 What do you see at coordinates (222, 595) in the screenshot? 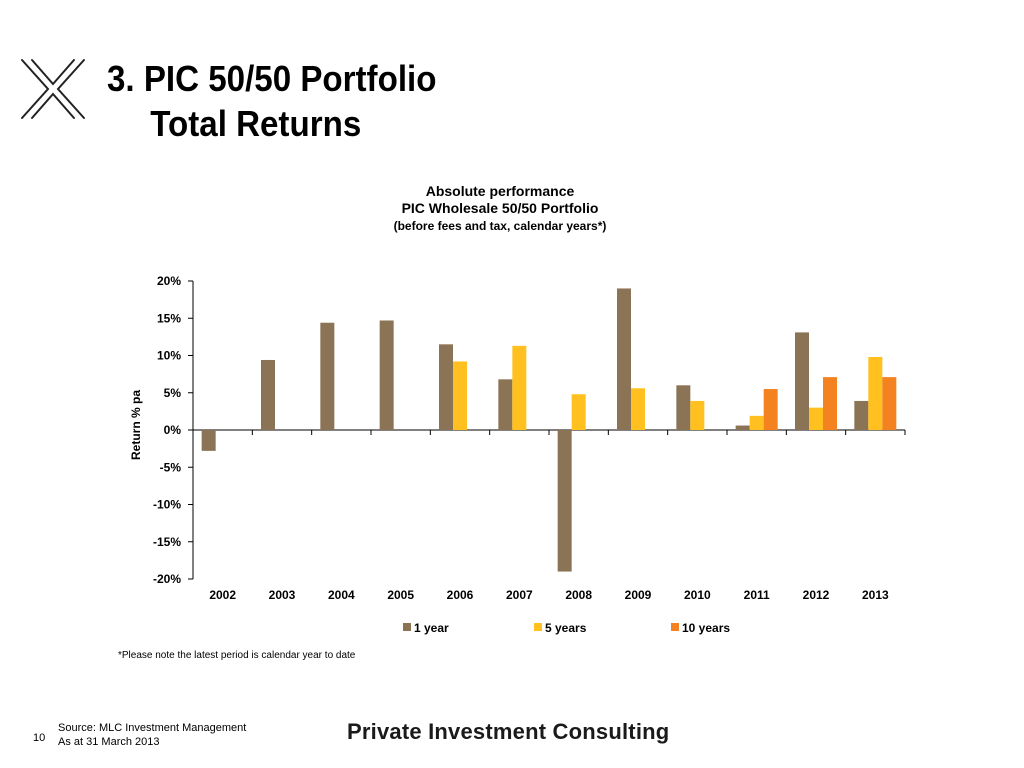
I see `x-tick-label: 2002` at bounding box center [222, 595].